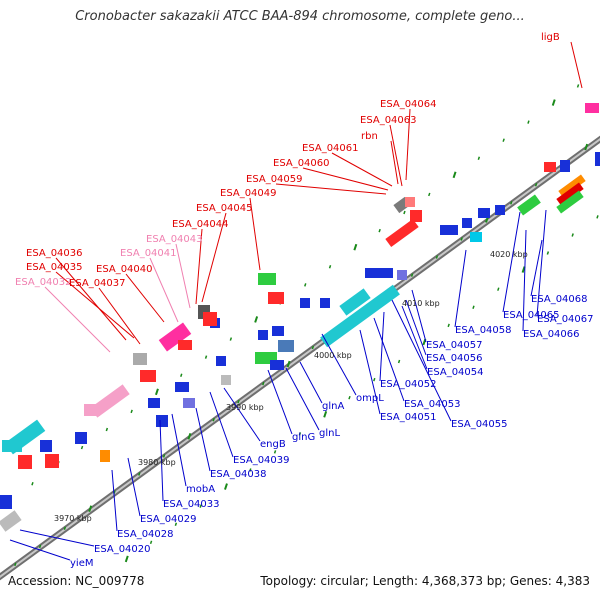  Describe the element at coordinates (224, 208) in the screenshot. I see `gene-label: ESA_04045` at that location.